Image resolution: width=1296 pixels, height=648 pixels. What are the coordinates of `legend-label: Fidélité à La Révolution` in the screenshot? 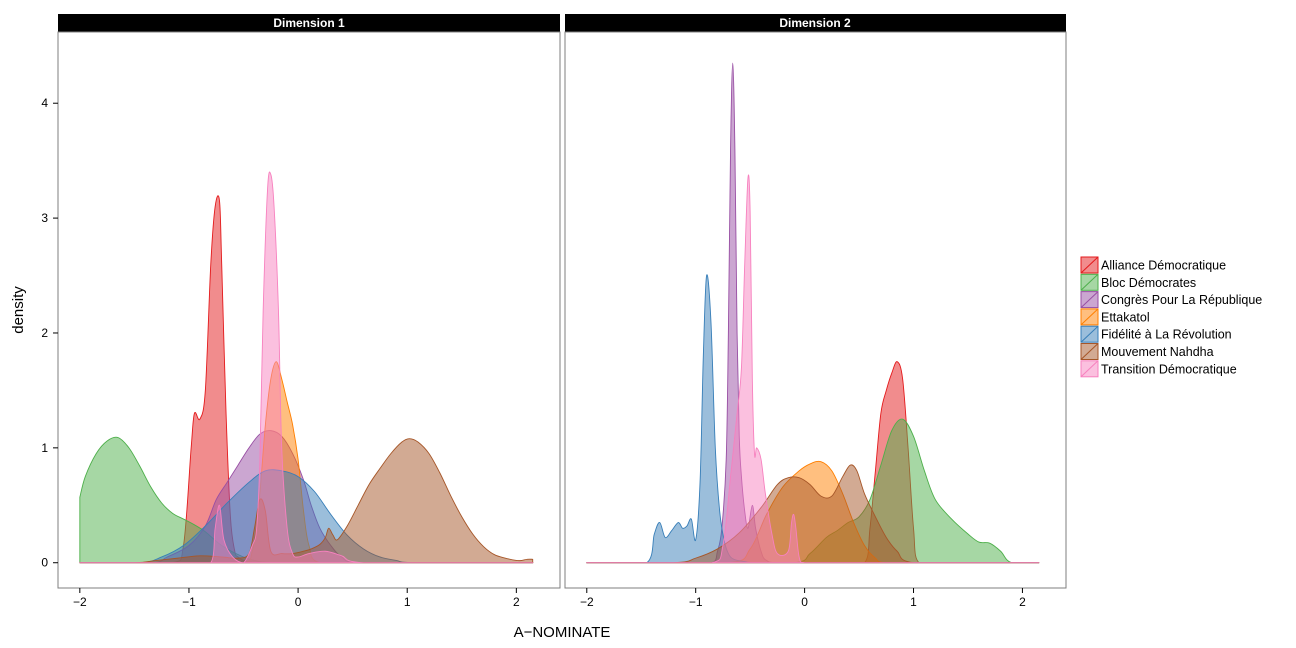 It's located at (1166, 335).